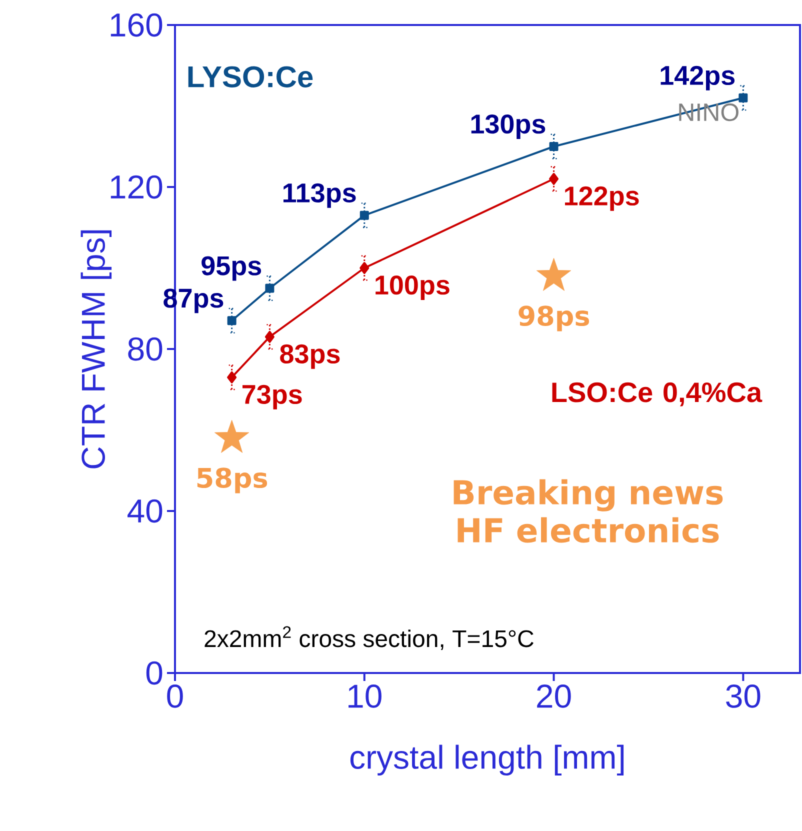  I want to click on data-label: 58ps, so click(232, 481).